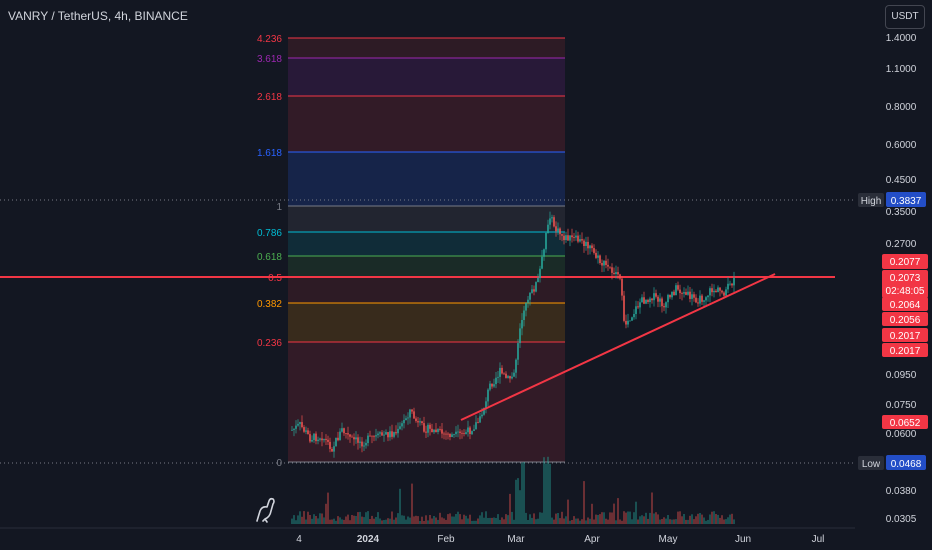 The width and height of the screenshot is (932, 550). What do you see at coordinates (269, 59) in the screenshot?
I see `fib-label-3618: 3.618` at bounding box center [269, 59].